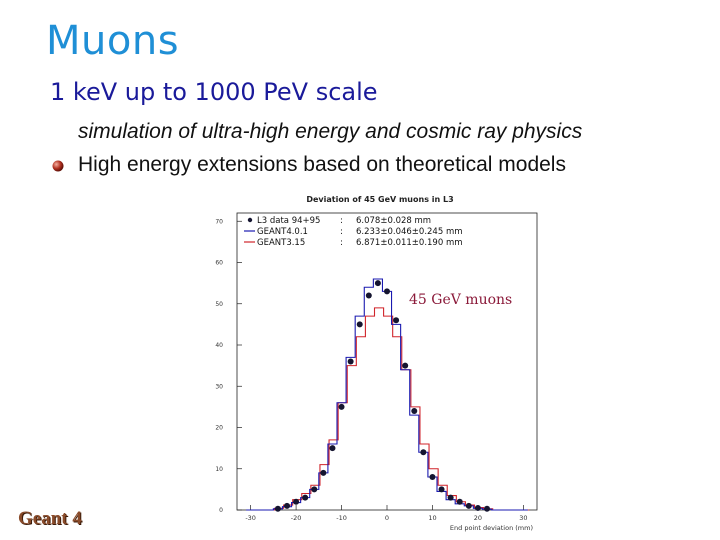  I want to click on y-tick-label: 0, so click(221, 510).